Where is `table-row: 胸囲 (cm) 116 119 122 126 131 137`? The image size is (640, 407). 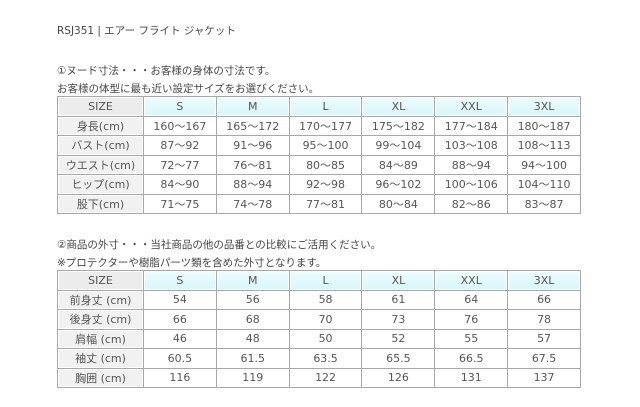 table-row: 胸囲 (cm) 116 119 122 126 131 137 is located at coordinates (319, 377).